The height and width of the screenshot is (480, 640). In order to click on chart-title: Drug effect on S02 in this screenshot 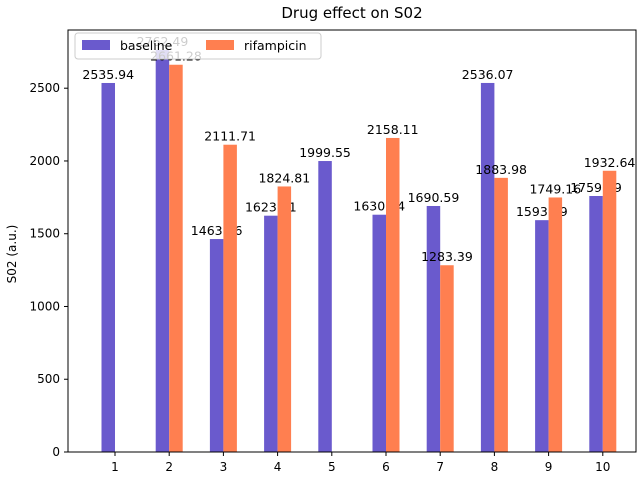, I will do `click(351, 13)`.